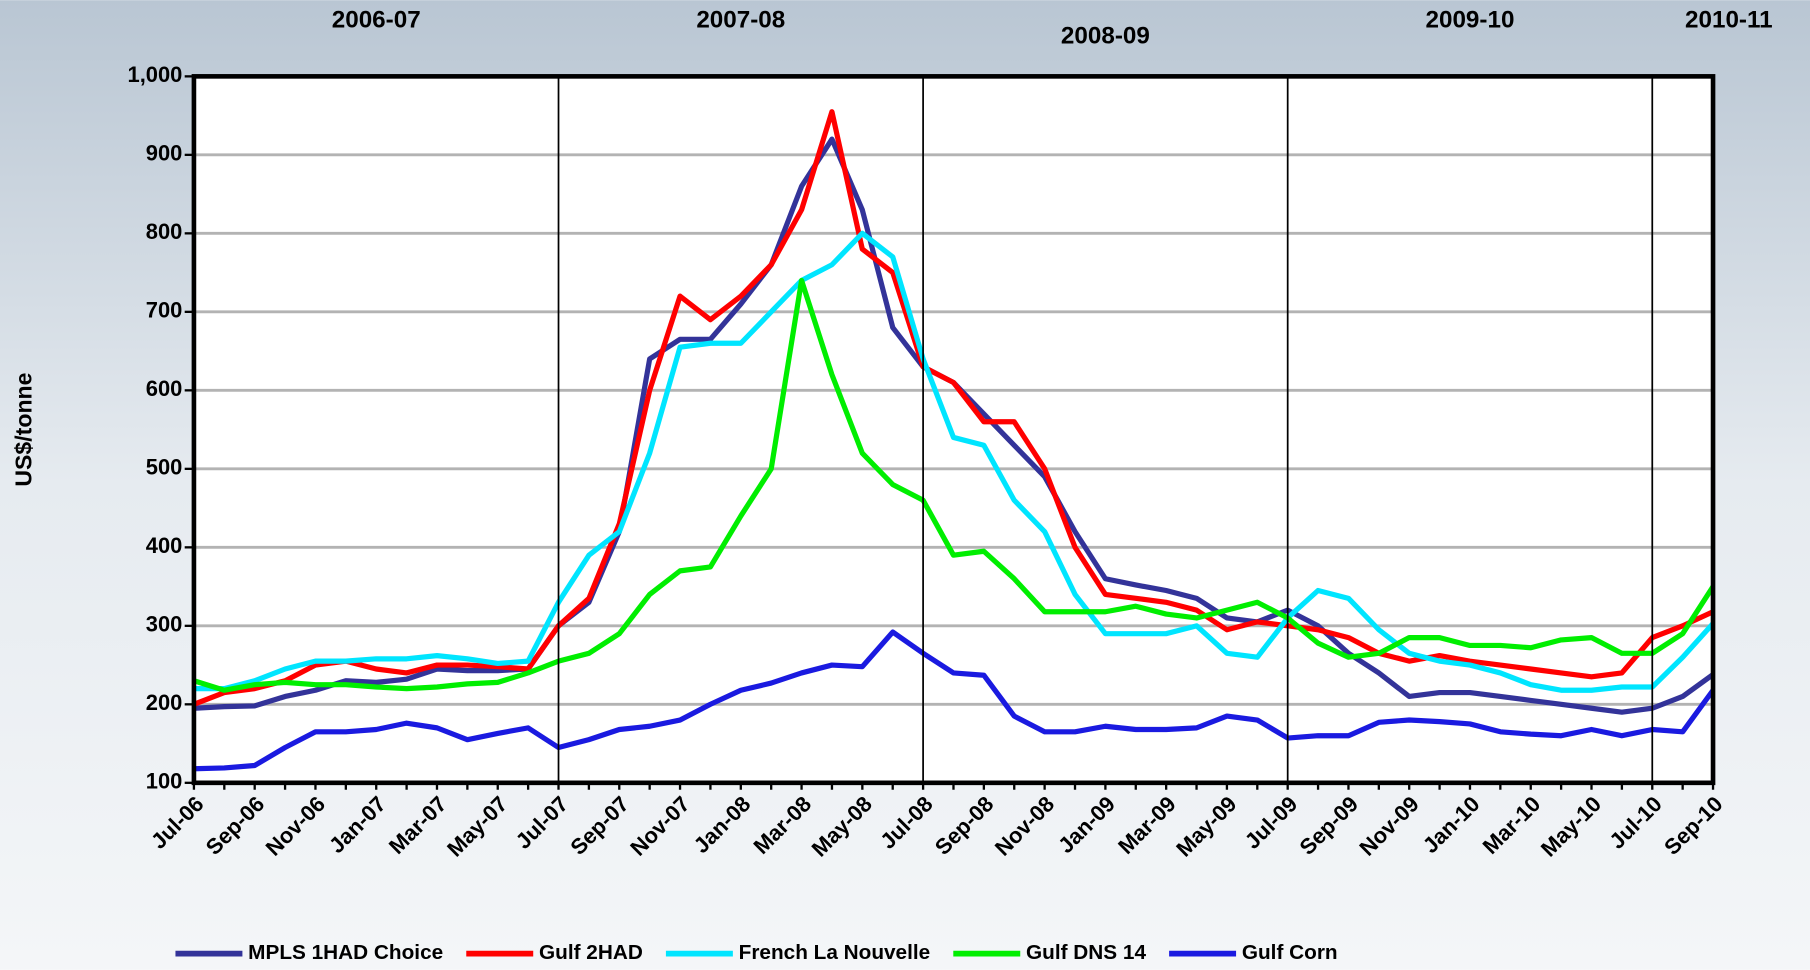 This screenshot has width=1810, height=970. Describe the element at coordinates (1105, 36) in the screenshot. I see `season-label: 2008-09` at that location.